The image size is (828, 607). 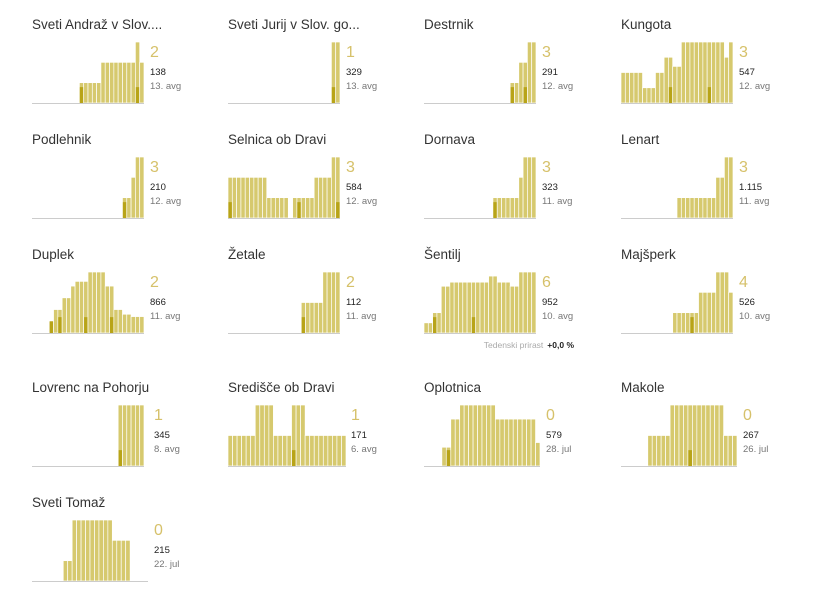 I want to click on date-label: 11. avg, so click(x=361, y=316).